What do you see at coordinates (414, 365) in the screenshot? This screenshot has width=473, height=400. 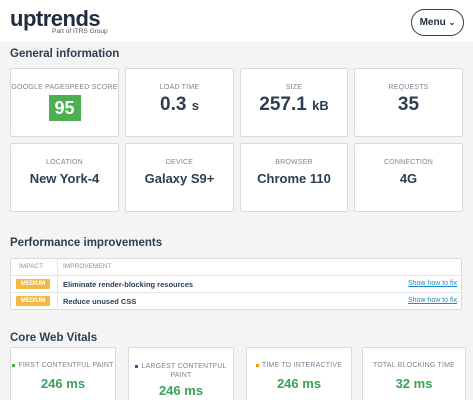 I see `card-label: TOTAL BLOCKING TIME` at bounding box center [414, 365].